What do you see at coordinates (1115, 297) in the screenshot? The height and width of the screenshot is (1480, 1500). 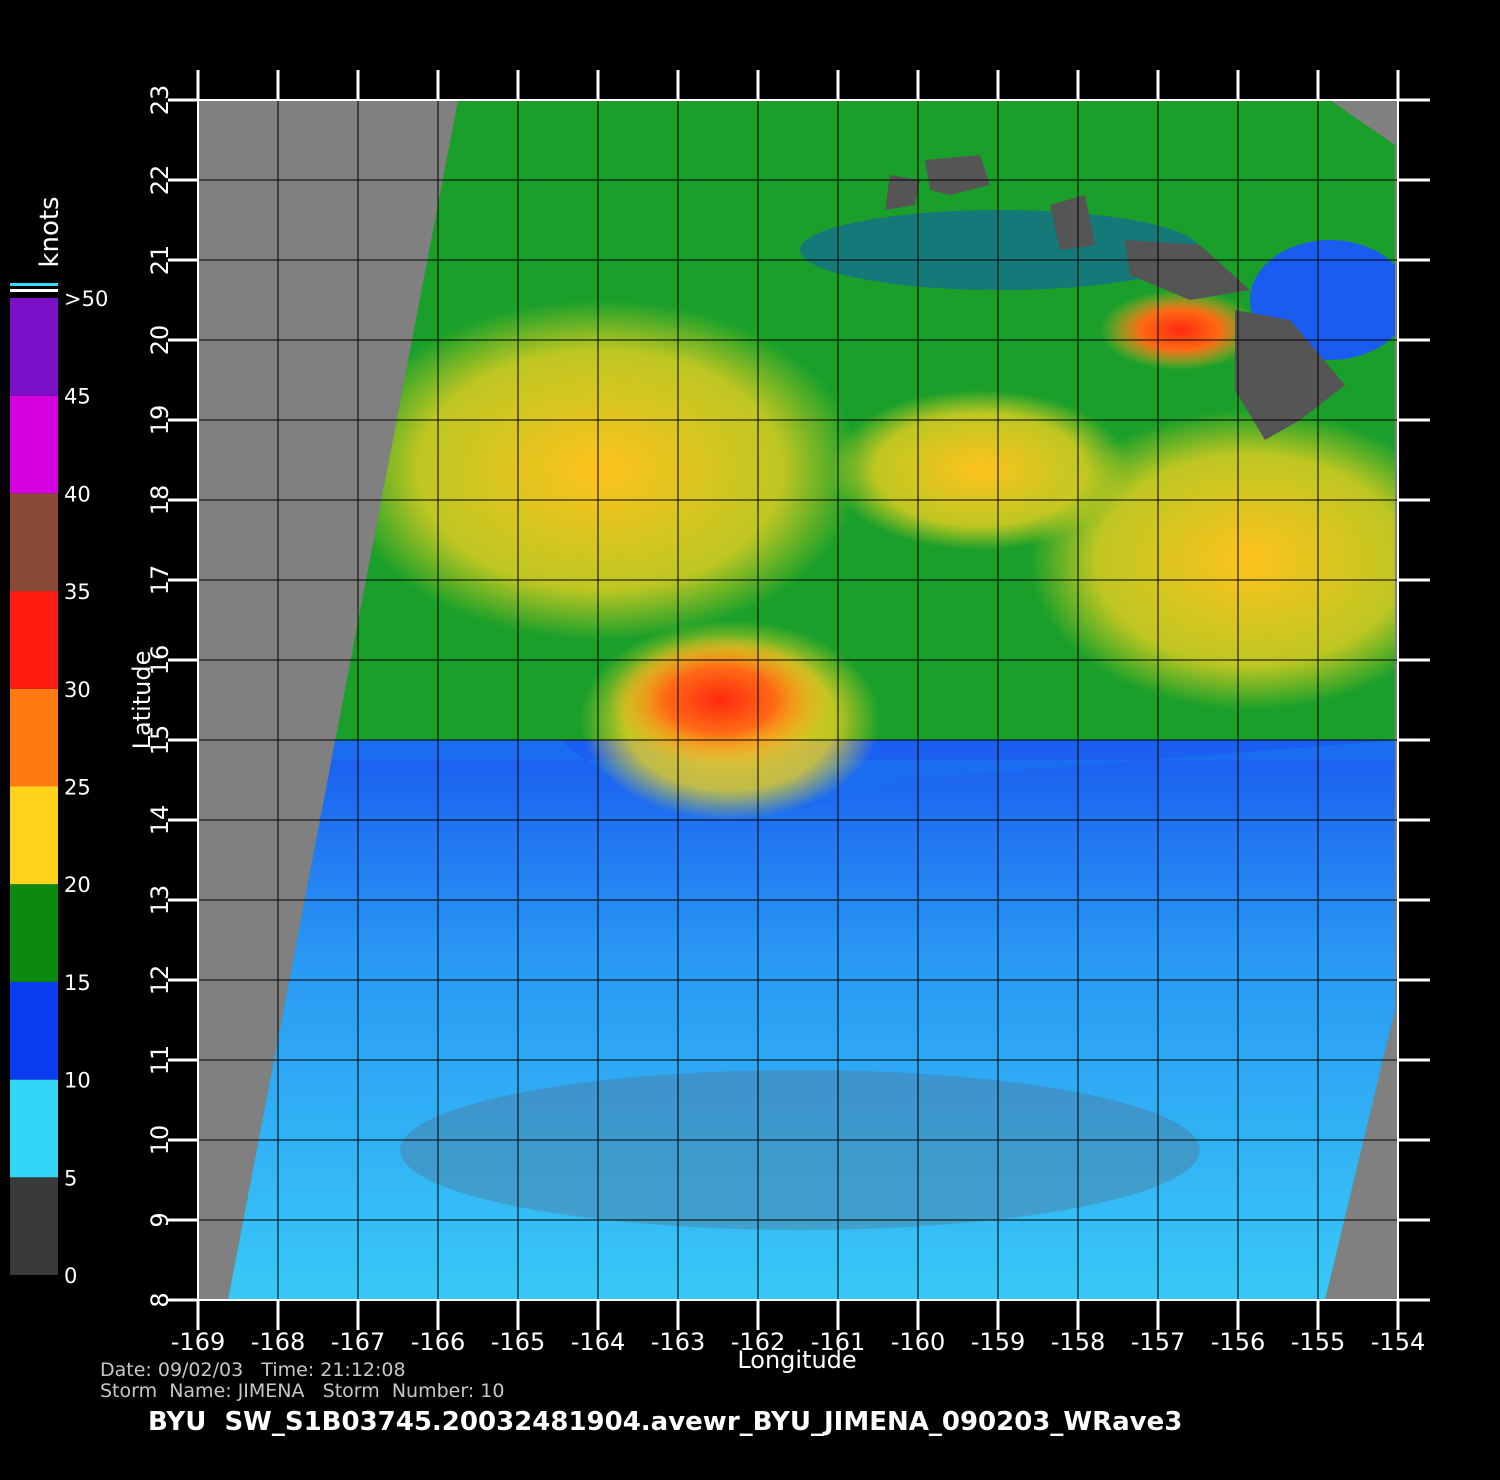 I see `islands` at bounding box center [1115, 297].